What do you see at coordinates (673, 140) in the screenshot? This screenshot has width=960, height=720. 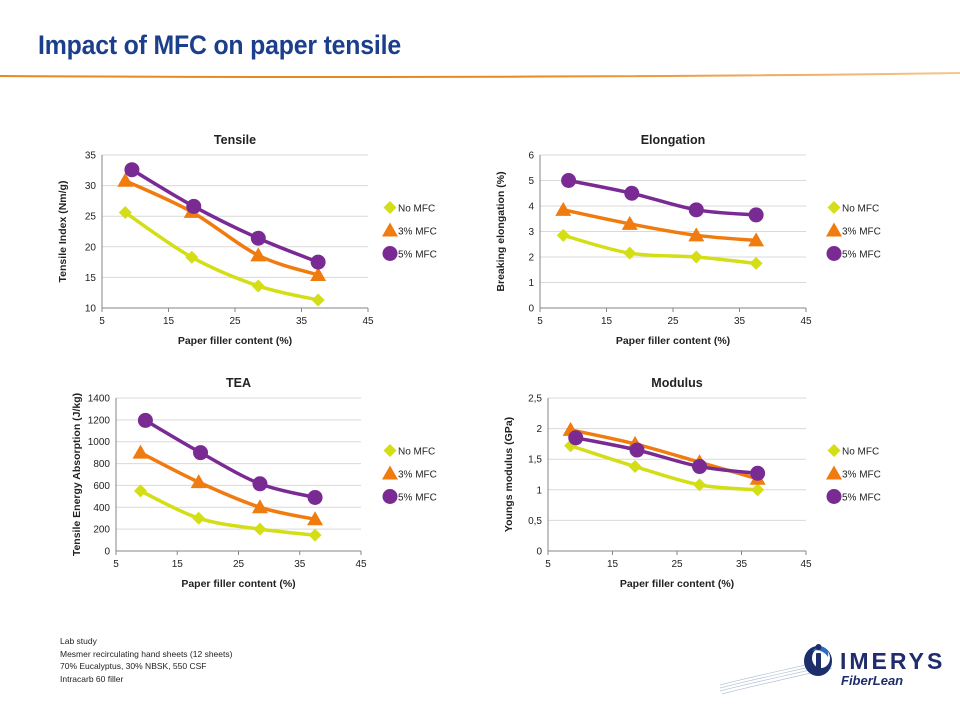 I see `chart-title: Elongation` at bounding box center [673, 140].